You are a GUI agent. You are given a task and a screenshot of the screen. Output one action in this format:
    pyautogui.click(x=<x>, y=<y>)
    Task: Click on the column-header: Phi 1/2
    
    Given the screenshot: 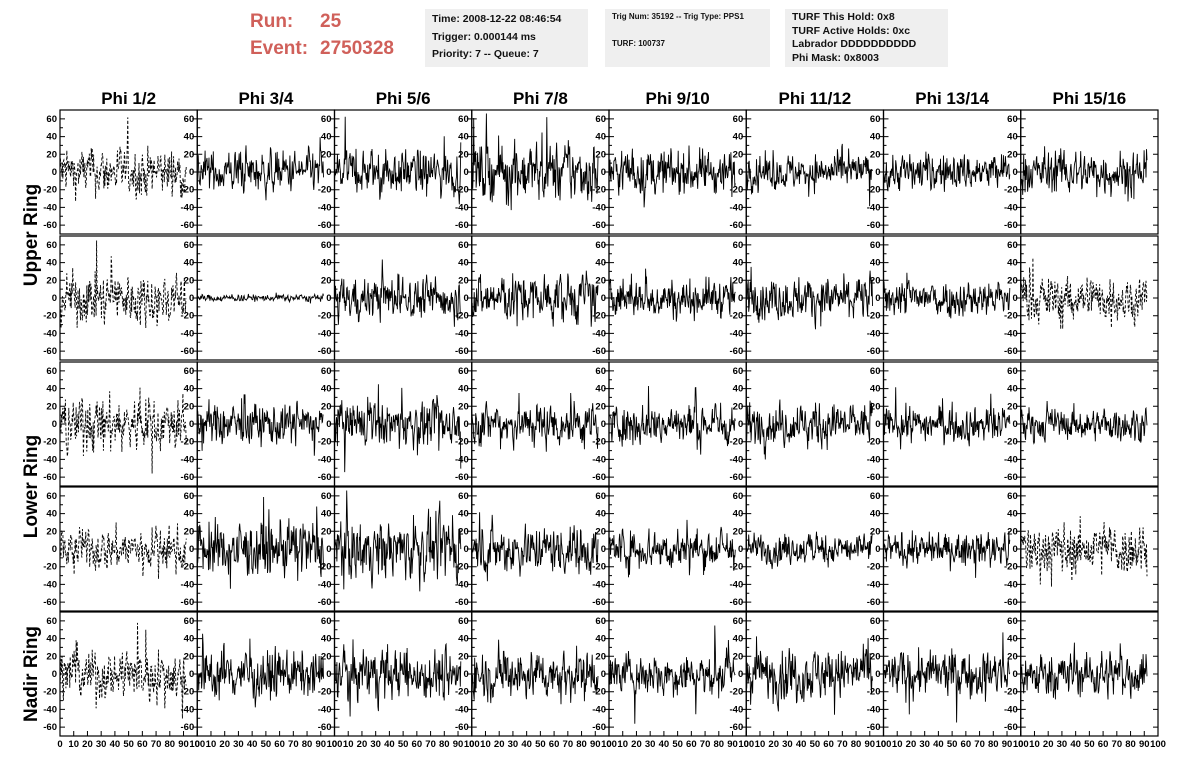 What is the action you would take?
    pyautogui.click(x=128, y=98)
    